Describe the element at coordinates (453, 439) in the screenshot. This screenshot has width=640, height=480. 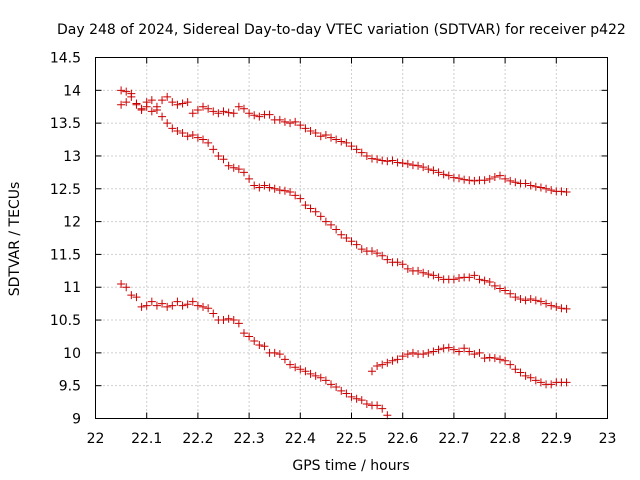
I see `x-tick-label: 22.7` at that location.